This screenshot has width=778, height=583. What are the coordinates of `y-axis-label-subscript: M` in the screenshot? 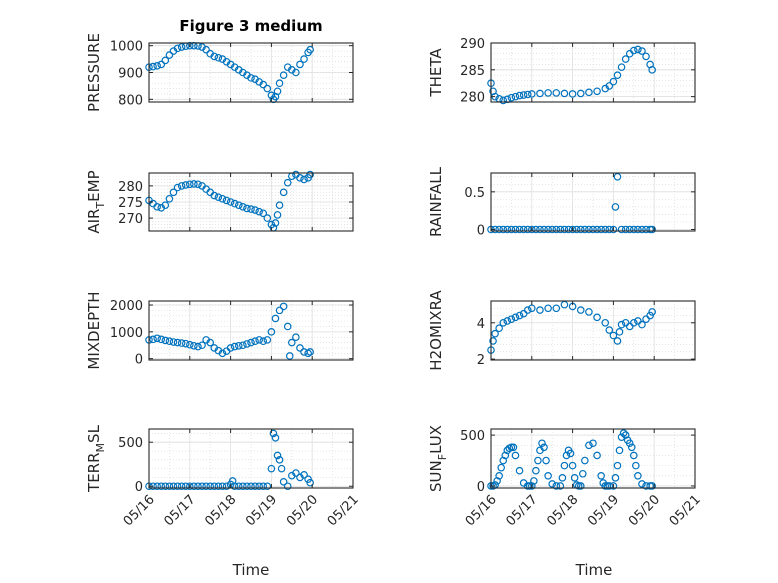 It's located at (100, 448).